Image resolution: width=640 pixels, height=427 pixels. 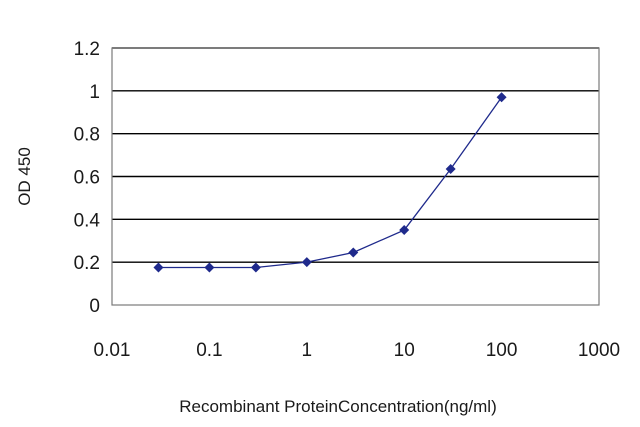 What do you see at coordinates (404, 350) in the screenshot?
I see `x-tick-label: 10` at bounding box center [404, 350].